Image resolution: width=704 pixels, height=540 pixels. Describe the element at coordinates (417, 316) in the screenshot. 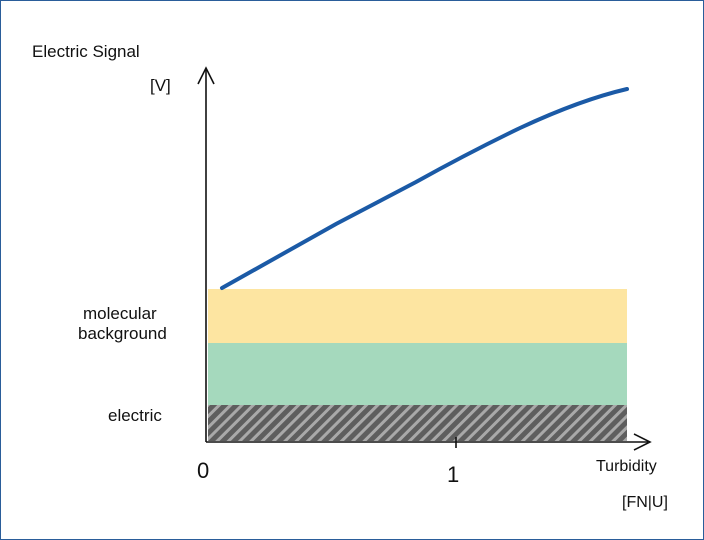

I see `band-molecular` at that location.